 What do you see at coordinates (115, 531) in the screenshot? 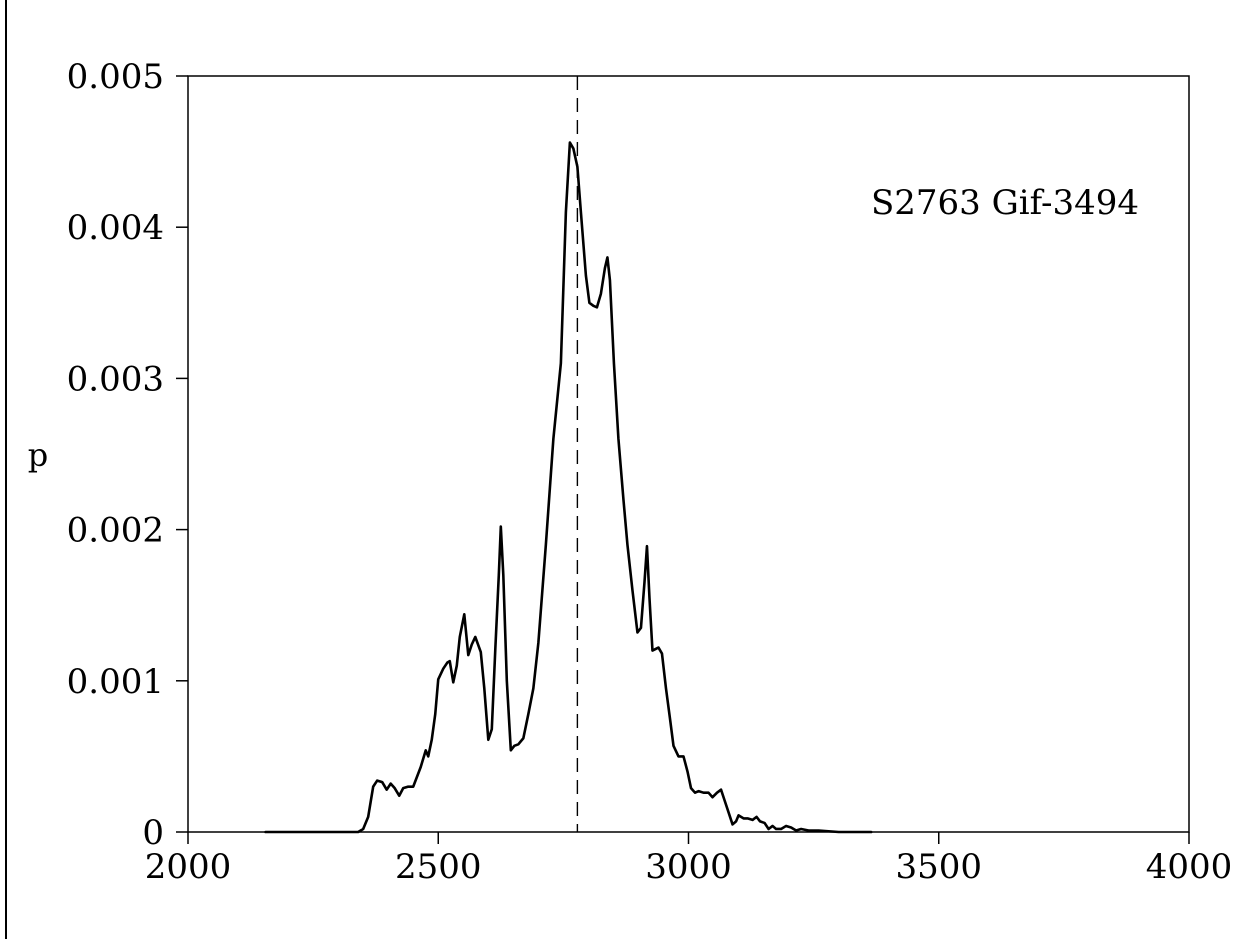
I see `y-tick-label: 0.002` at bounding box center [115, 531].